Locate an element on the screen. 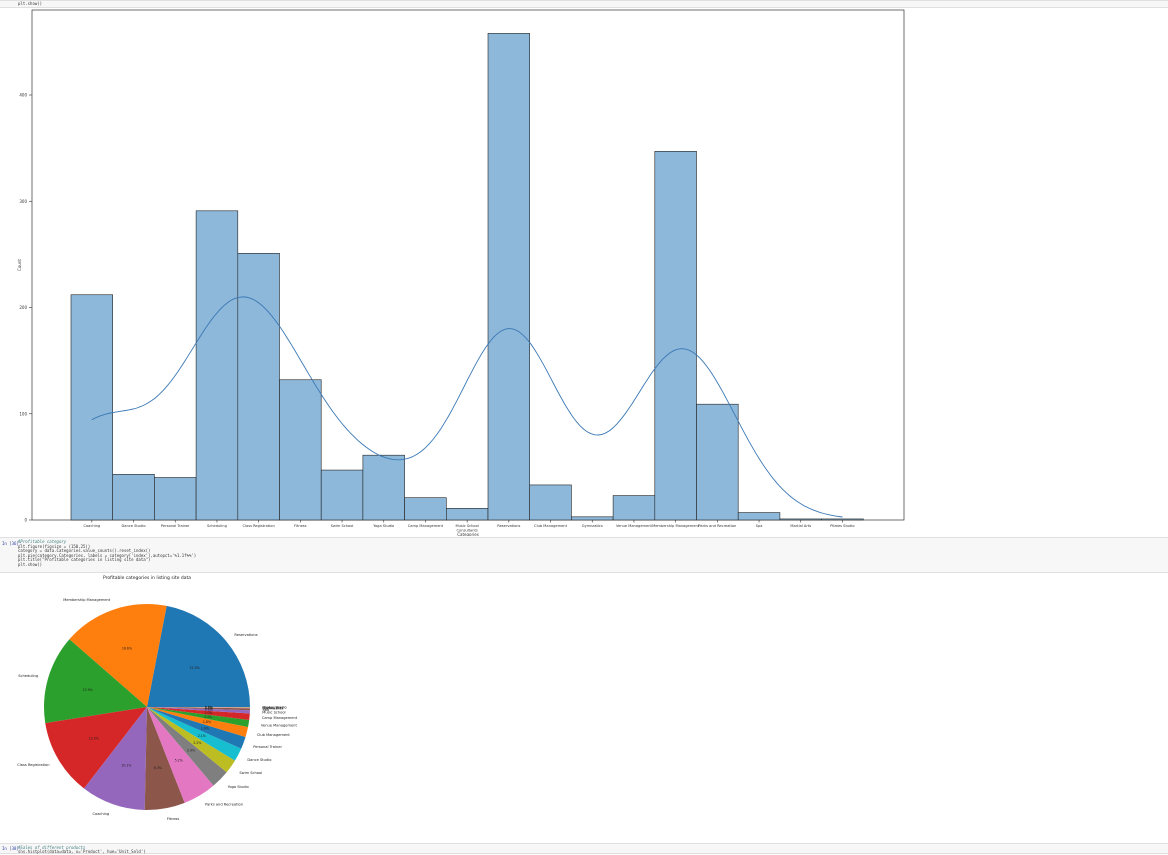 The height and width of the screenshot is (855, 1168). x-tick-label: Fitness is located at coordinates (300, 526).